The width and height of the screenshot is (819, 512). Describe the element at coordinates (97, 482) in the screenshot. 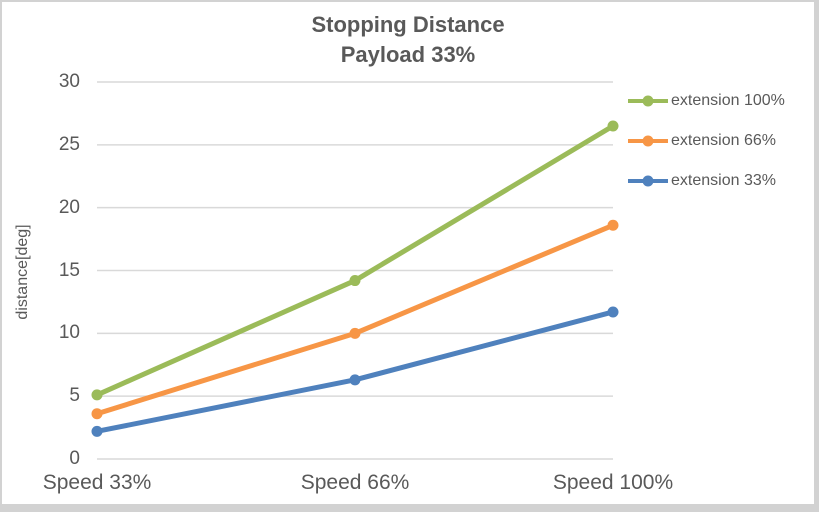

I see `x-tick-label: Speed 33%` at that location.